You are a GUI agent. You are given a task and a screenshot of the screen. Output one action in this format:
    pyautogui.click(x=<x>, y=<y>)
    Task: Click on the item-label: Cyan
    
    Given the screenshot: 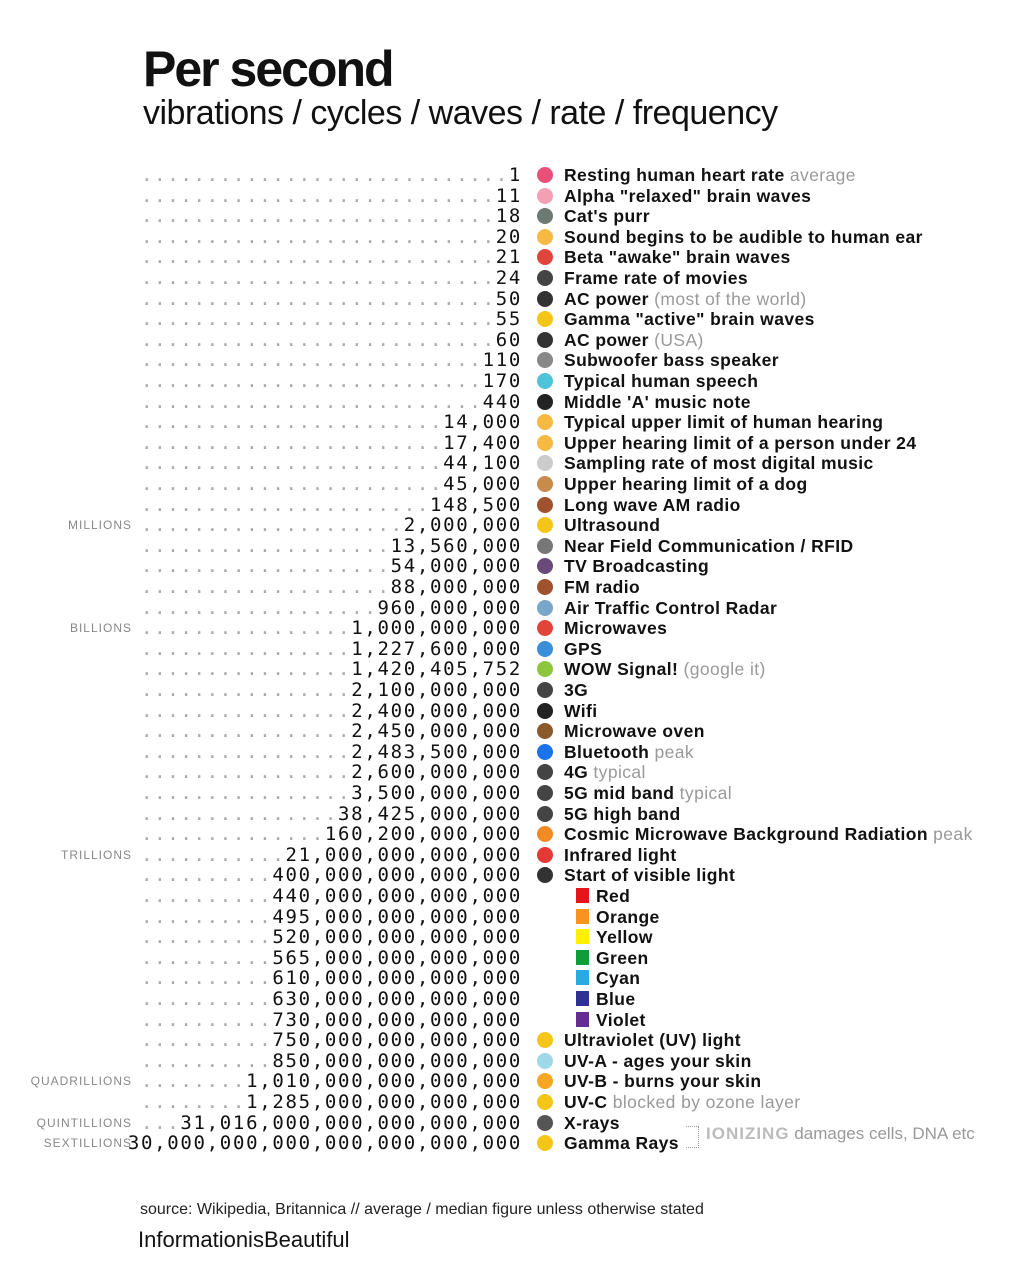 What is the action you would take?
    pyautogui.click(x=618, y=978)
    